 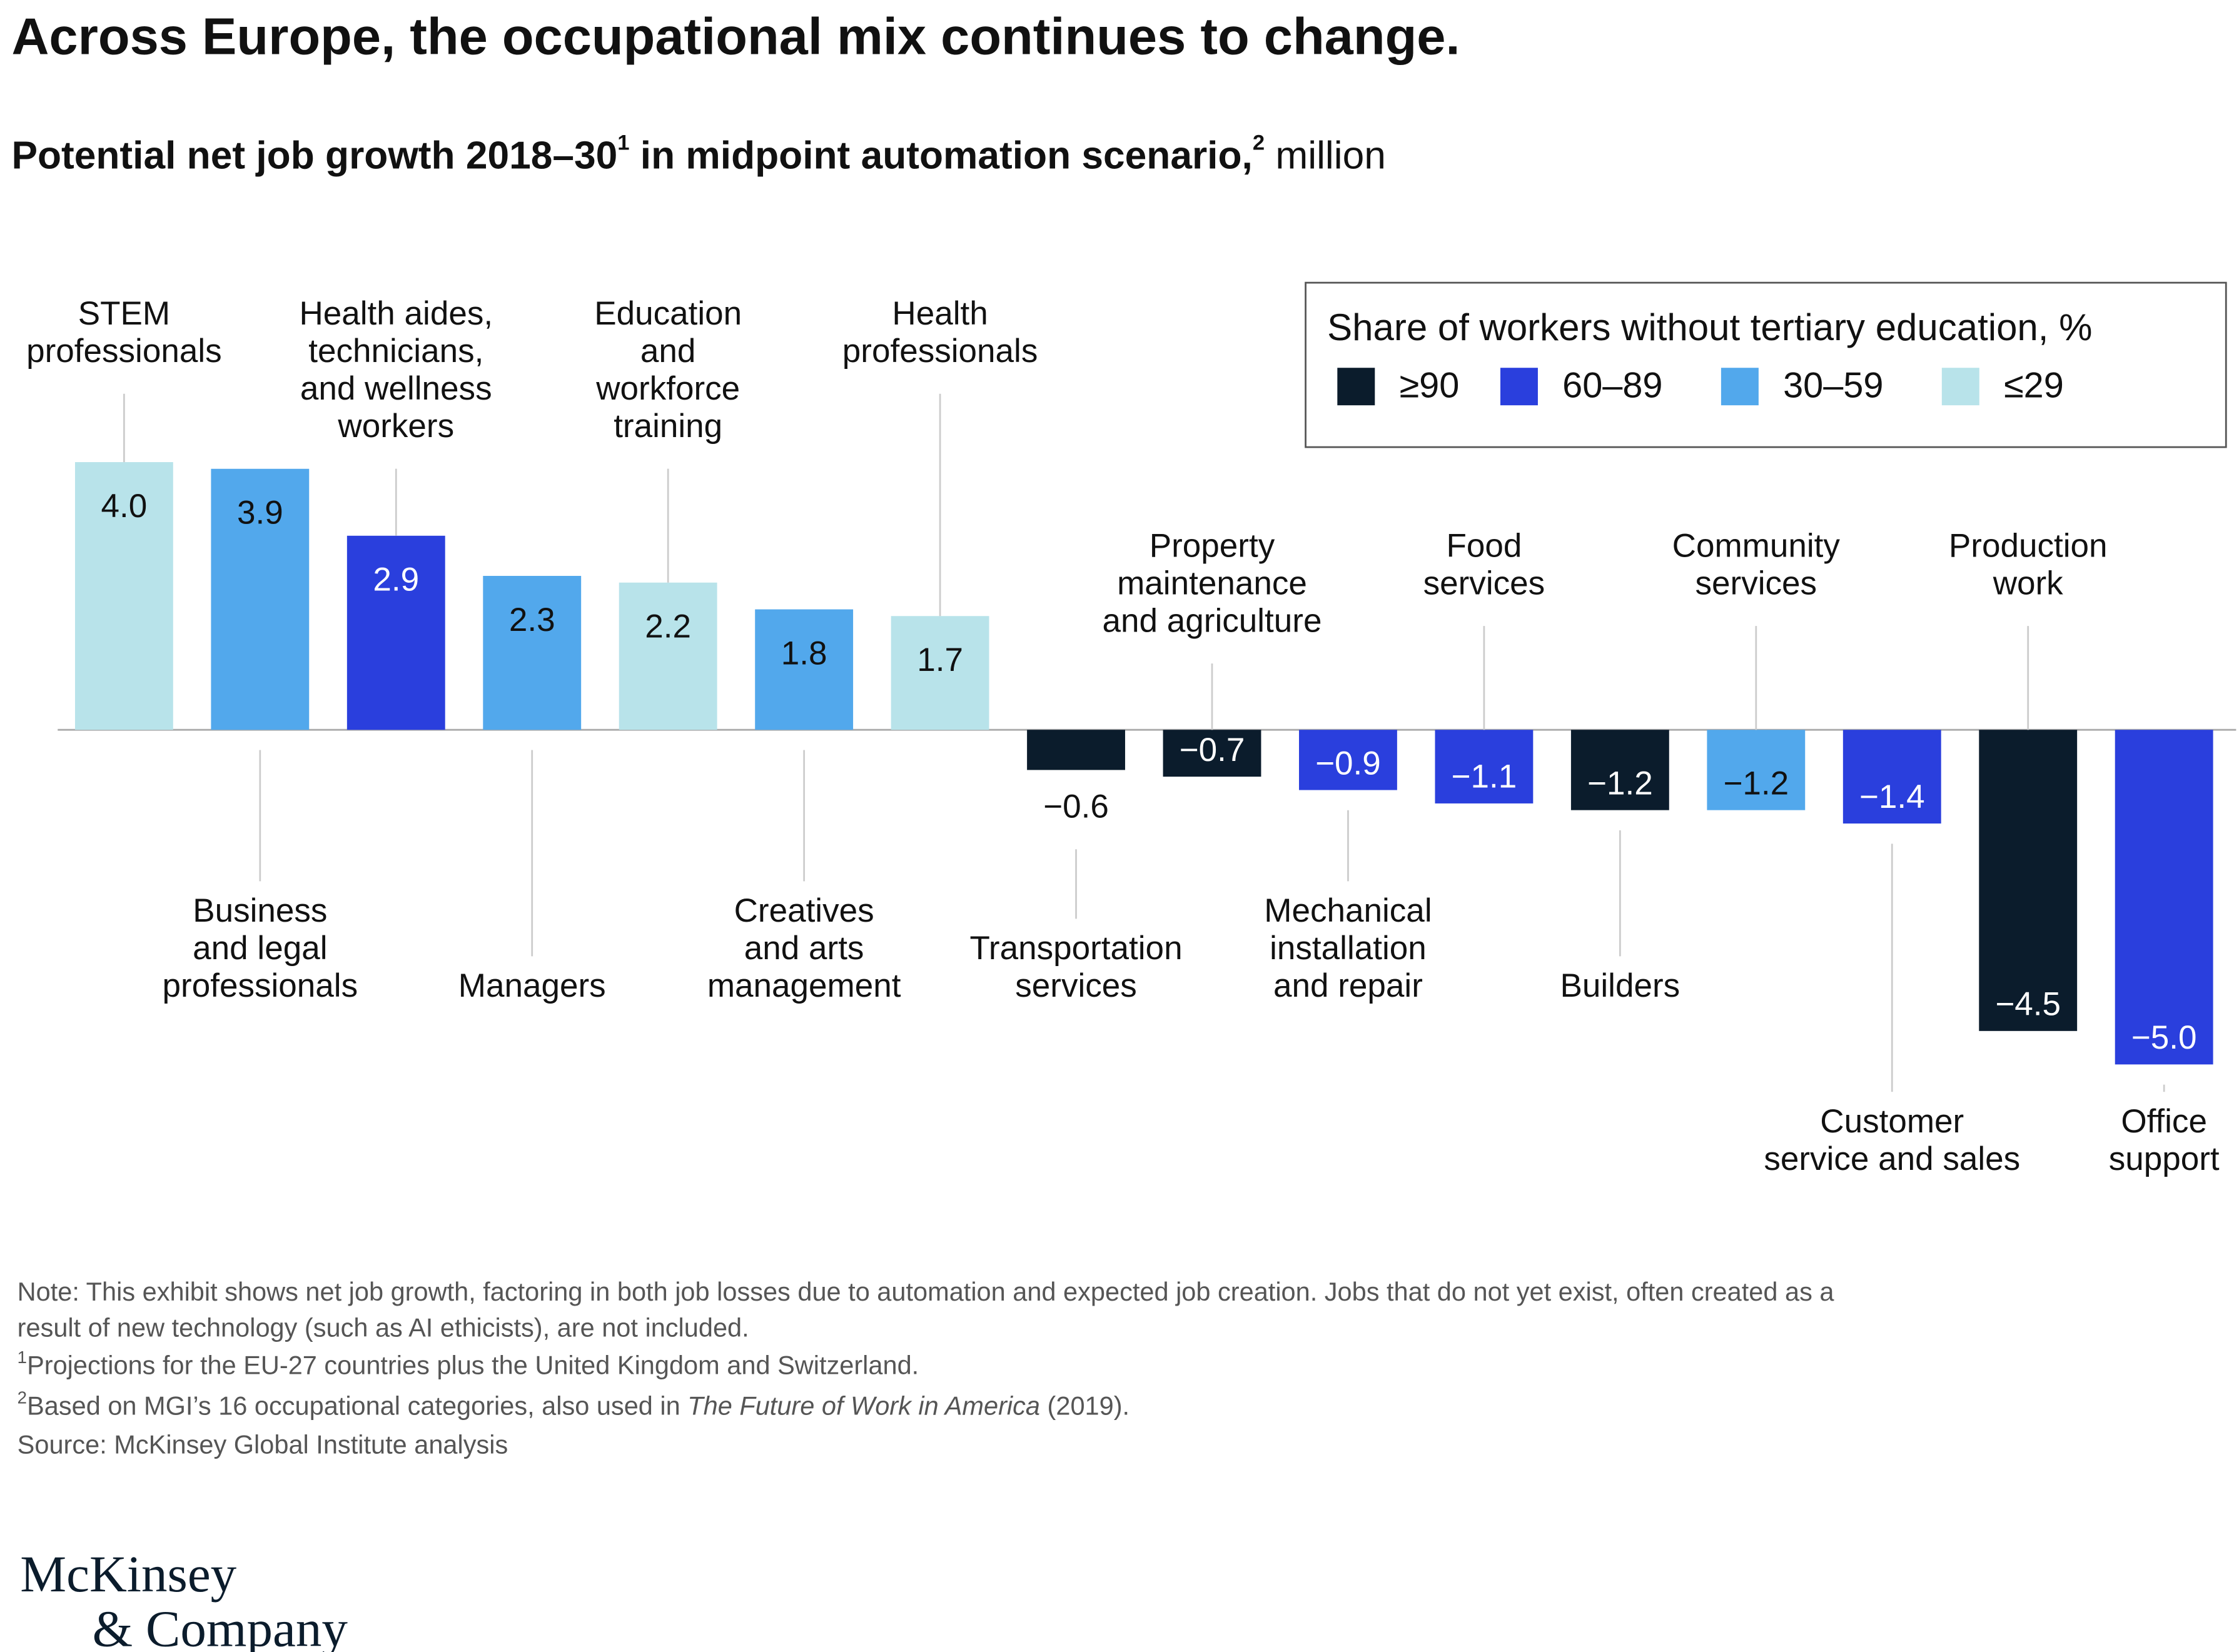 What do you see at coordinates (1212, 621) in the screenshot?
I see `category-line: and agriculture` at bounding box center [1212, 621].